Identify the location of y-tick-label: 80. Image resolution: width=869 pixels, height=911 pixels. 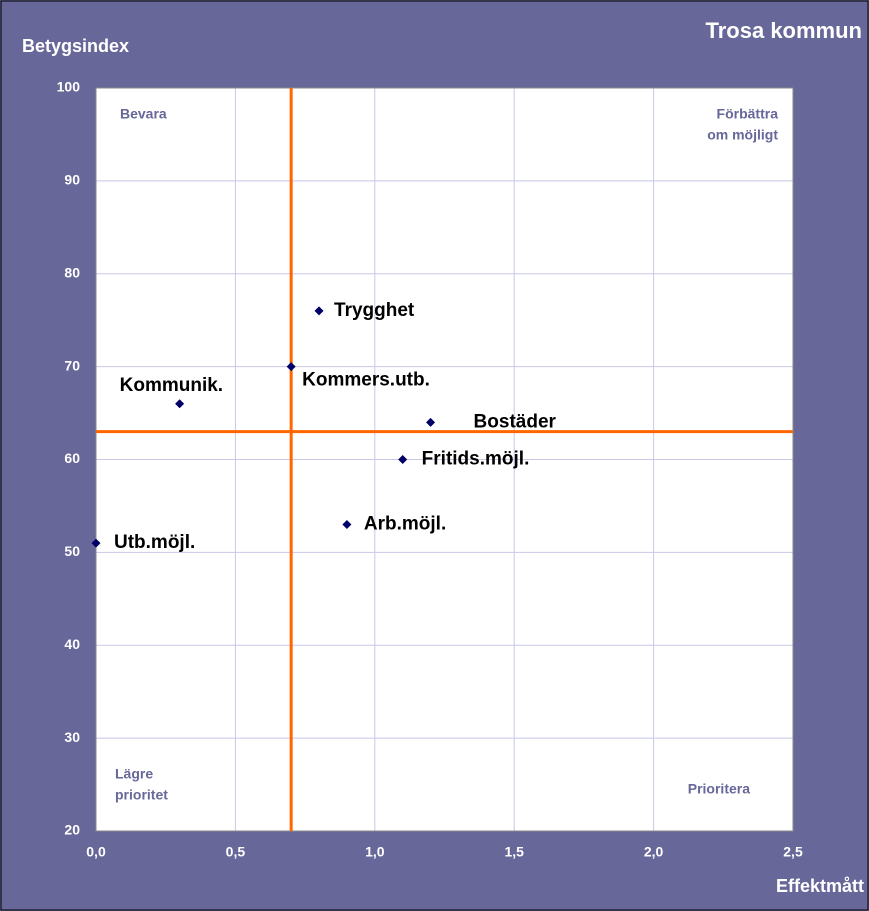
(72, 272).